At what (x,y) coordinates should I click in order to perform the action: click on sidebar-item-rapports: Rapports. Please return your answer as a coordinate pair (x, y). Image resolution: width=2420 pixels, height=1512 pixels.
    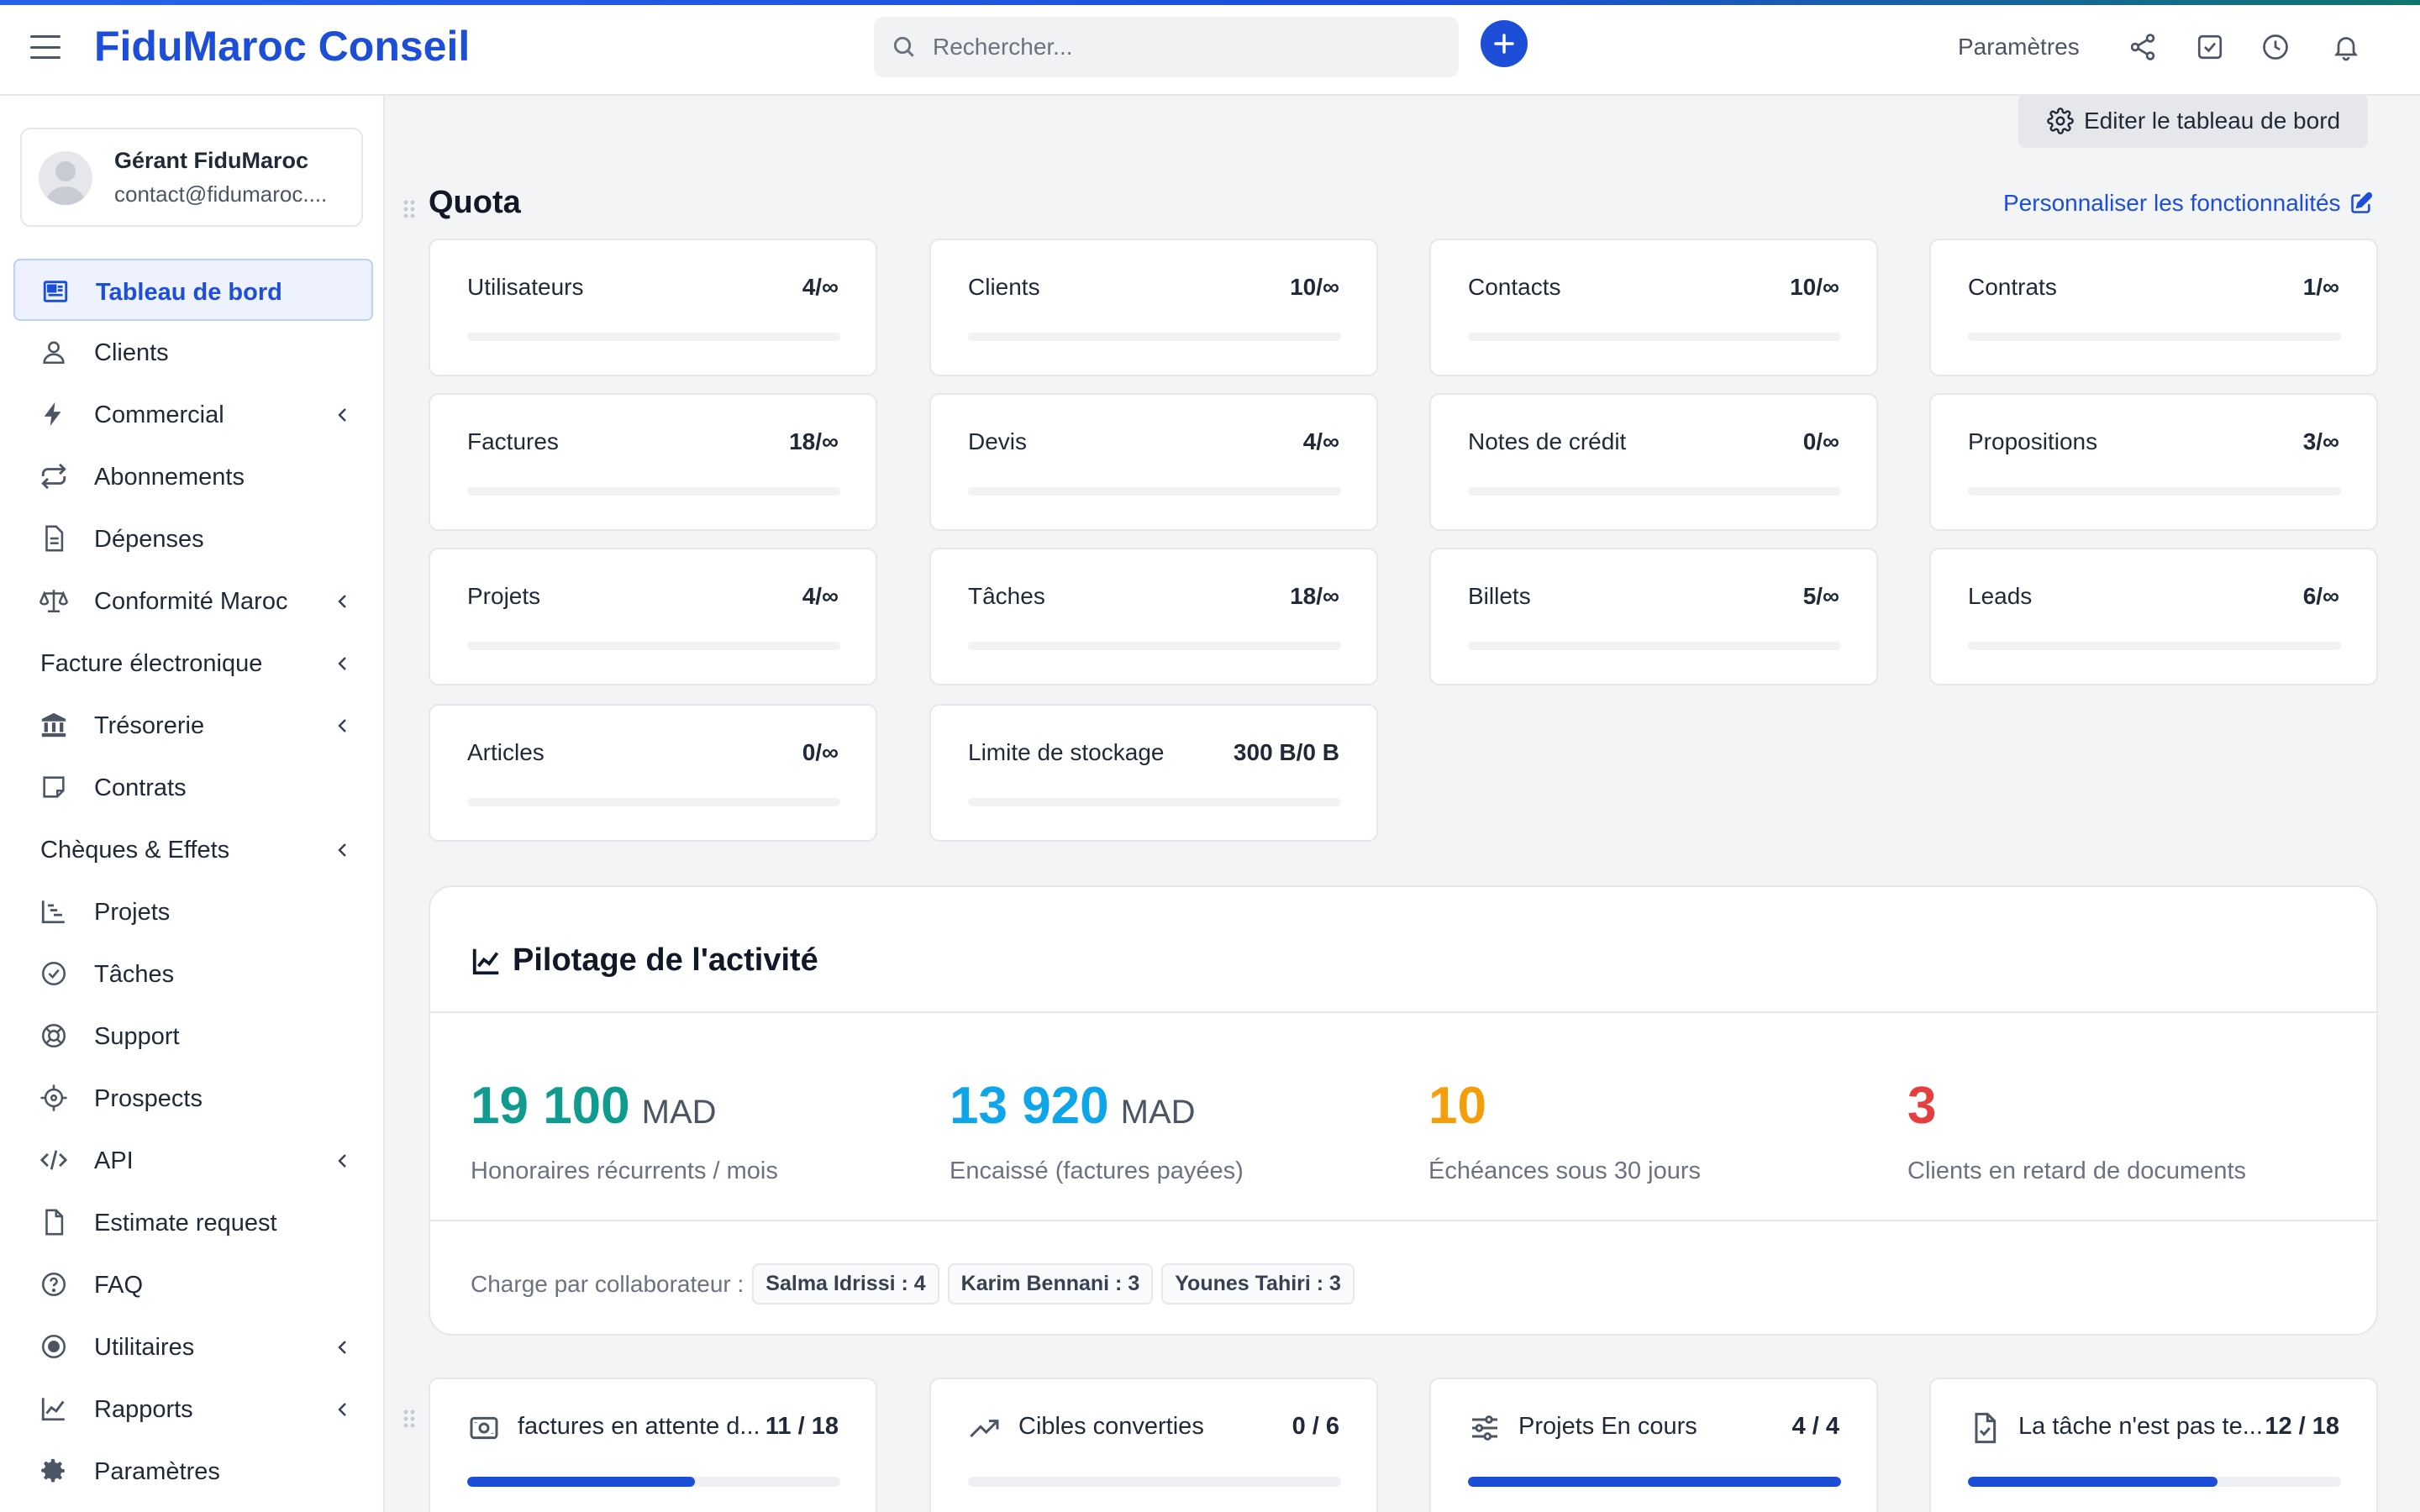
    Looking at the image, I should click on (193, 1409).